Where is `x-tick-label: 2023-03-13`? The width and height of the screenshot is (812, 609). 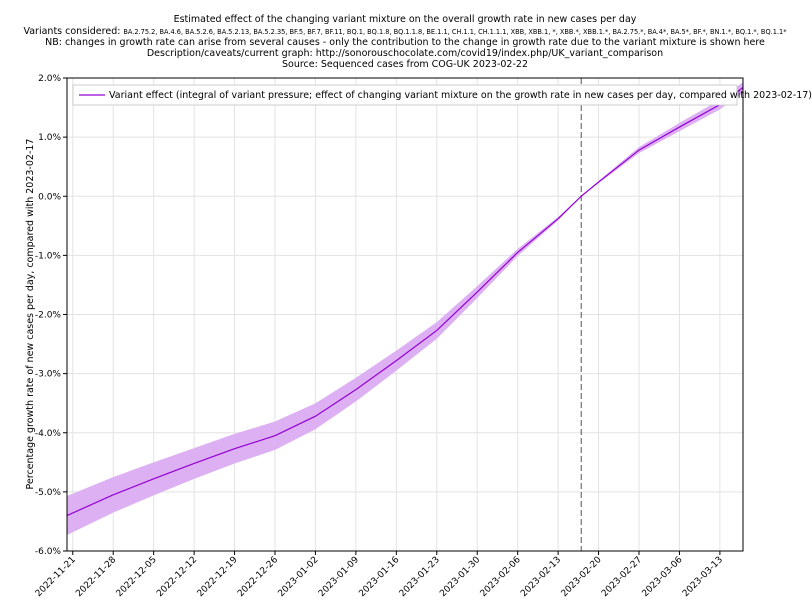
x-tick-label: 2023-03-13 is located at coordinates (703, 577).